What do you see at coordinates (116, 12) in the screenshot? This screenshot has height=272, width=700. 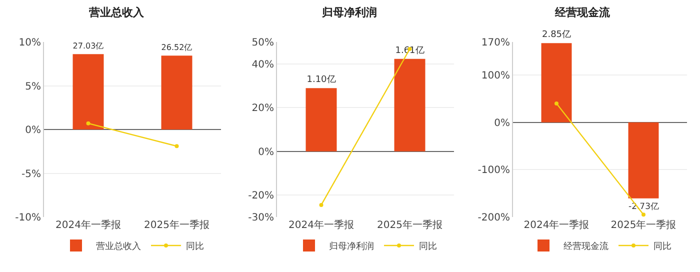 I see `chart-title: 营业总收入` at bounding box center [116, 12].